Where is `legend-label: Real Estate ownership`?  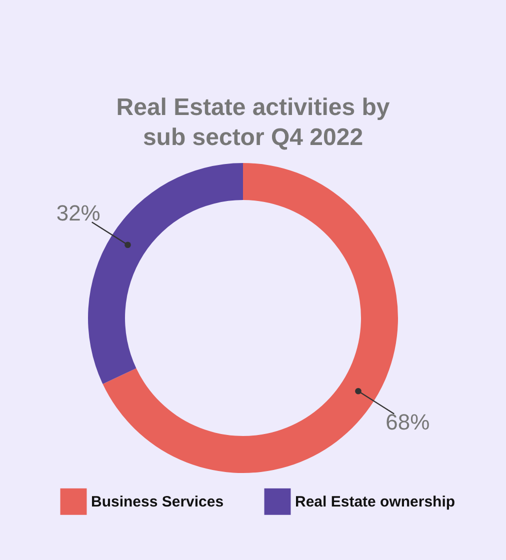 legend-label: Real Estate ownership is located at coordinates (375, 502).